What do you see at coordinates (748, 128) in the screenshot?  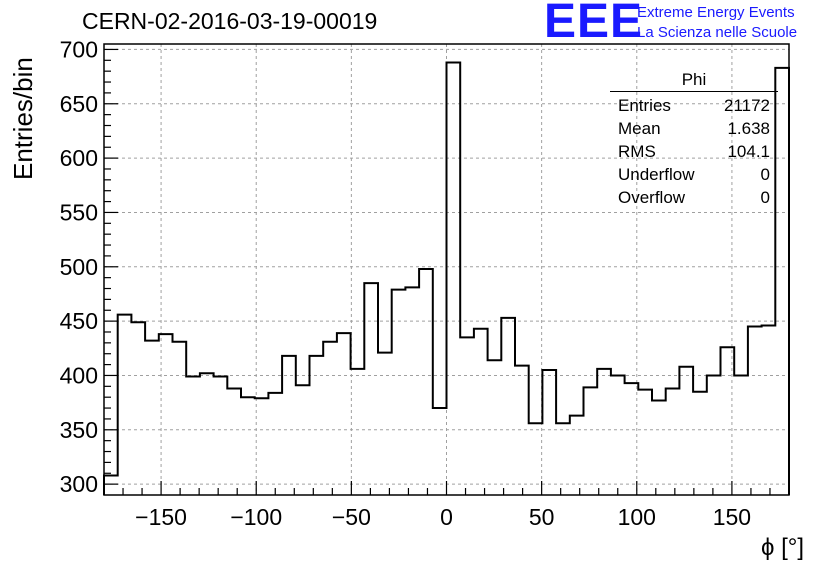 I see `stats-value: 1.638` at bounding box center [748, 128].